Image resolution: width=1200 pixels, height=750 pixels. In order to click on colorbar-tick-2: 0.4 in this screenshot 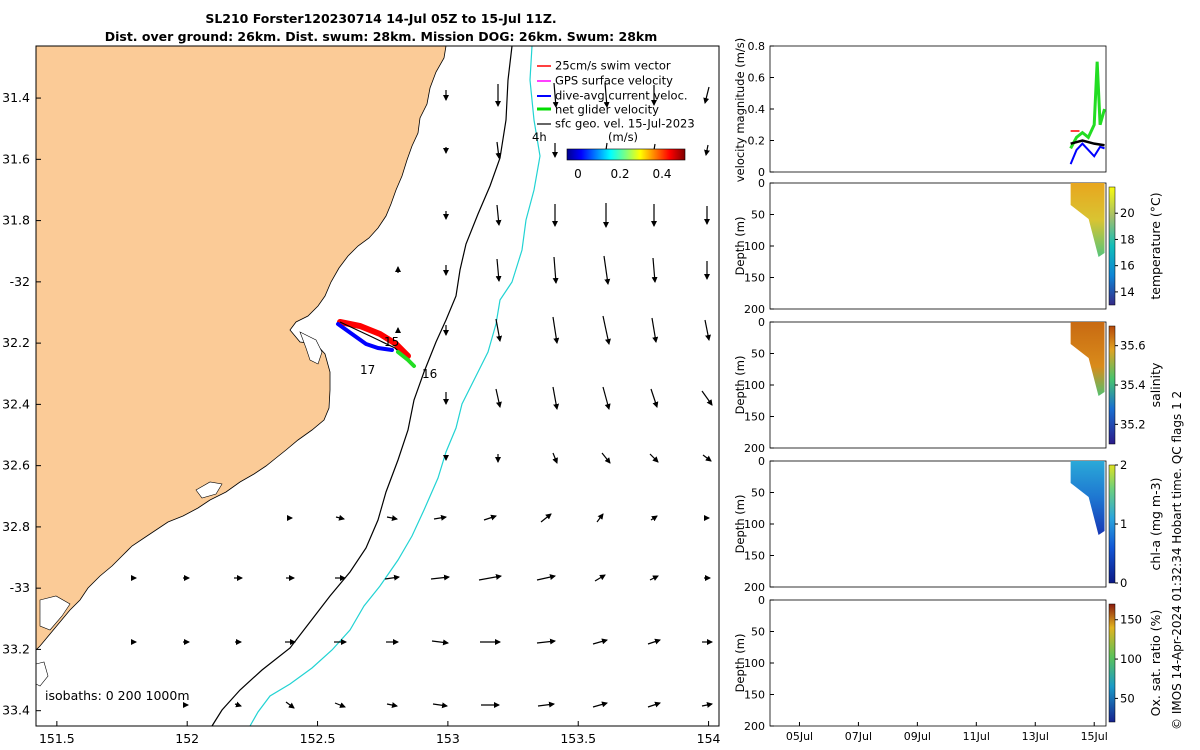, I will do `click(661, 174)`.